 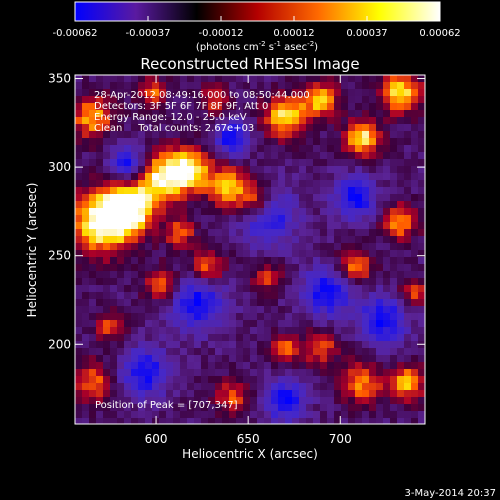 I want to click on colorbar-strip, so click(x=257, y=11).